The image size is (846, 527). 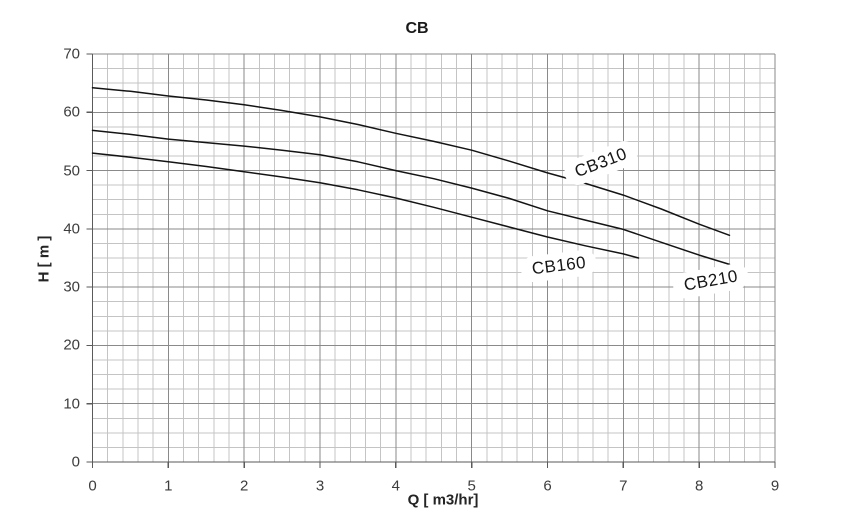 I want to click on y-tick-label-20: 20, so click(x=71, y=345).